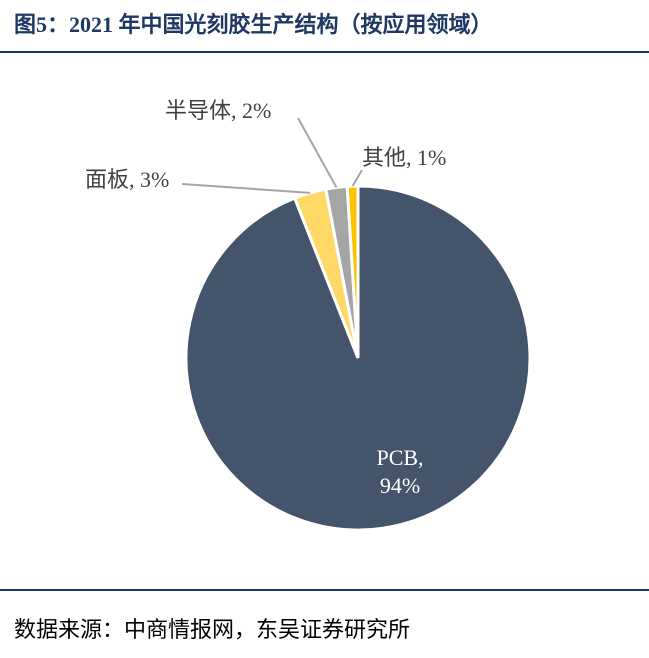  What do you see at coordinates (127, 179) in the screenshot?
I see `data-label: 面板, 3%` at bounding box center [127, 179].